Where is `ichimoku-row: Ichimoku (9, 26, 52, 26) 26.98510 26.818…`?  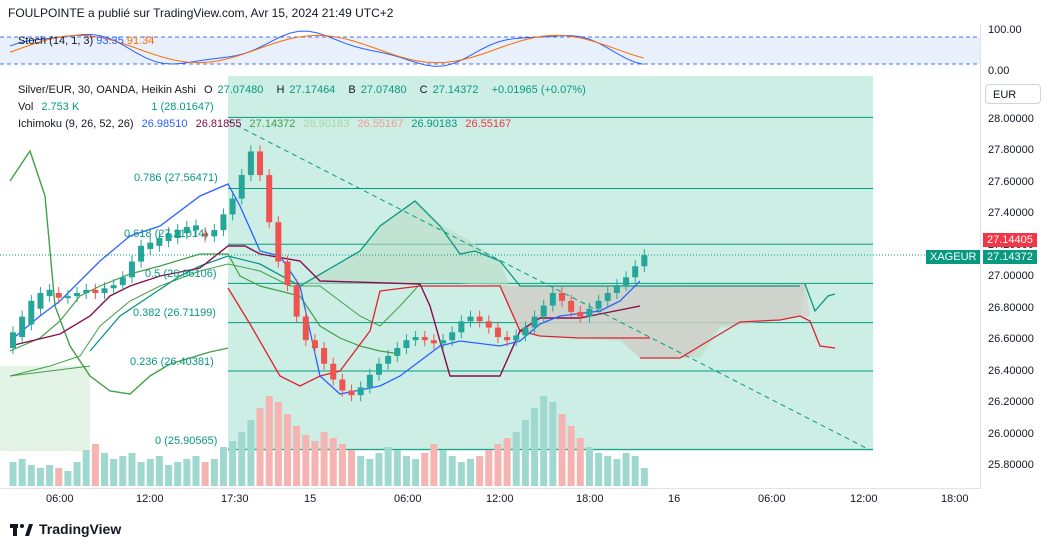 ichimoku-row: Ichimoku (9, 26, 52, 26) 26.98510 26.818… is located at coordinates (304, 126).